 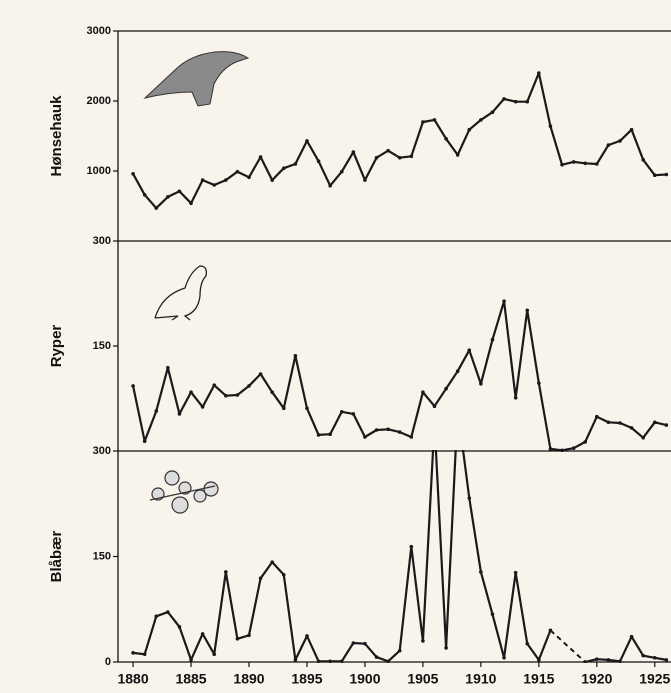 I want to click on y-axis-label: Hønsehauk, so click(x=56, y=136).